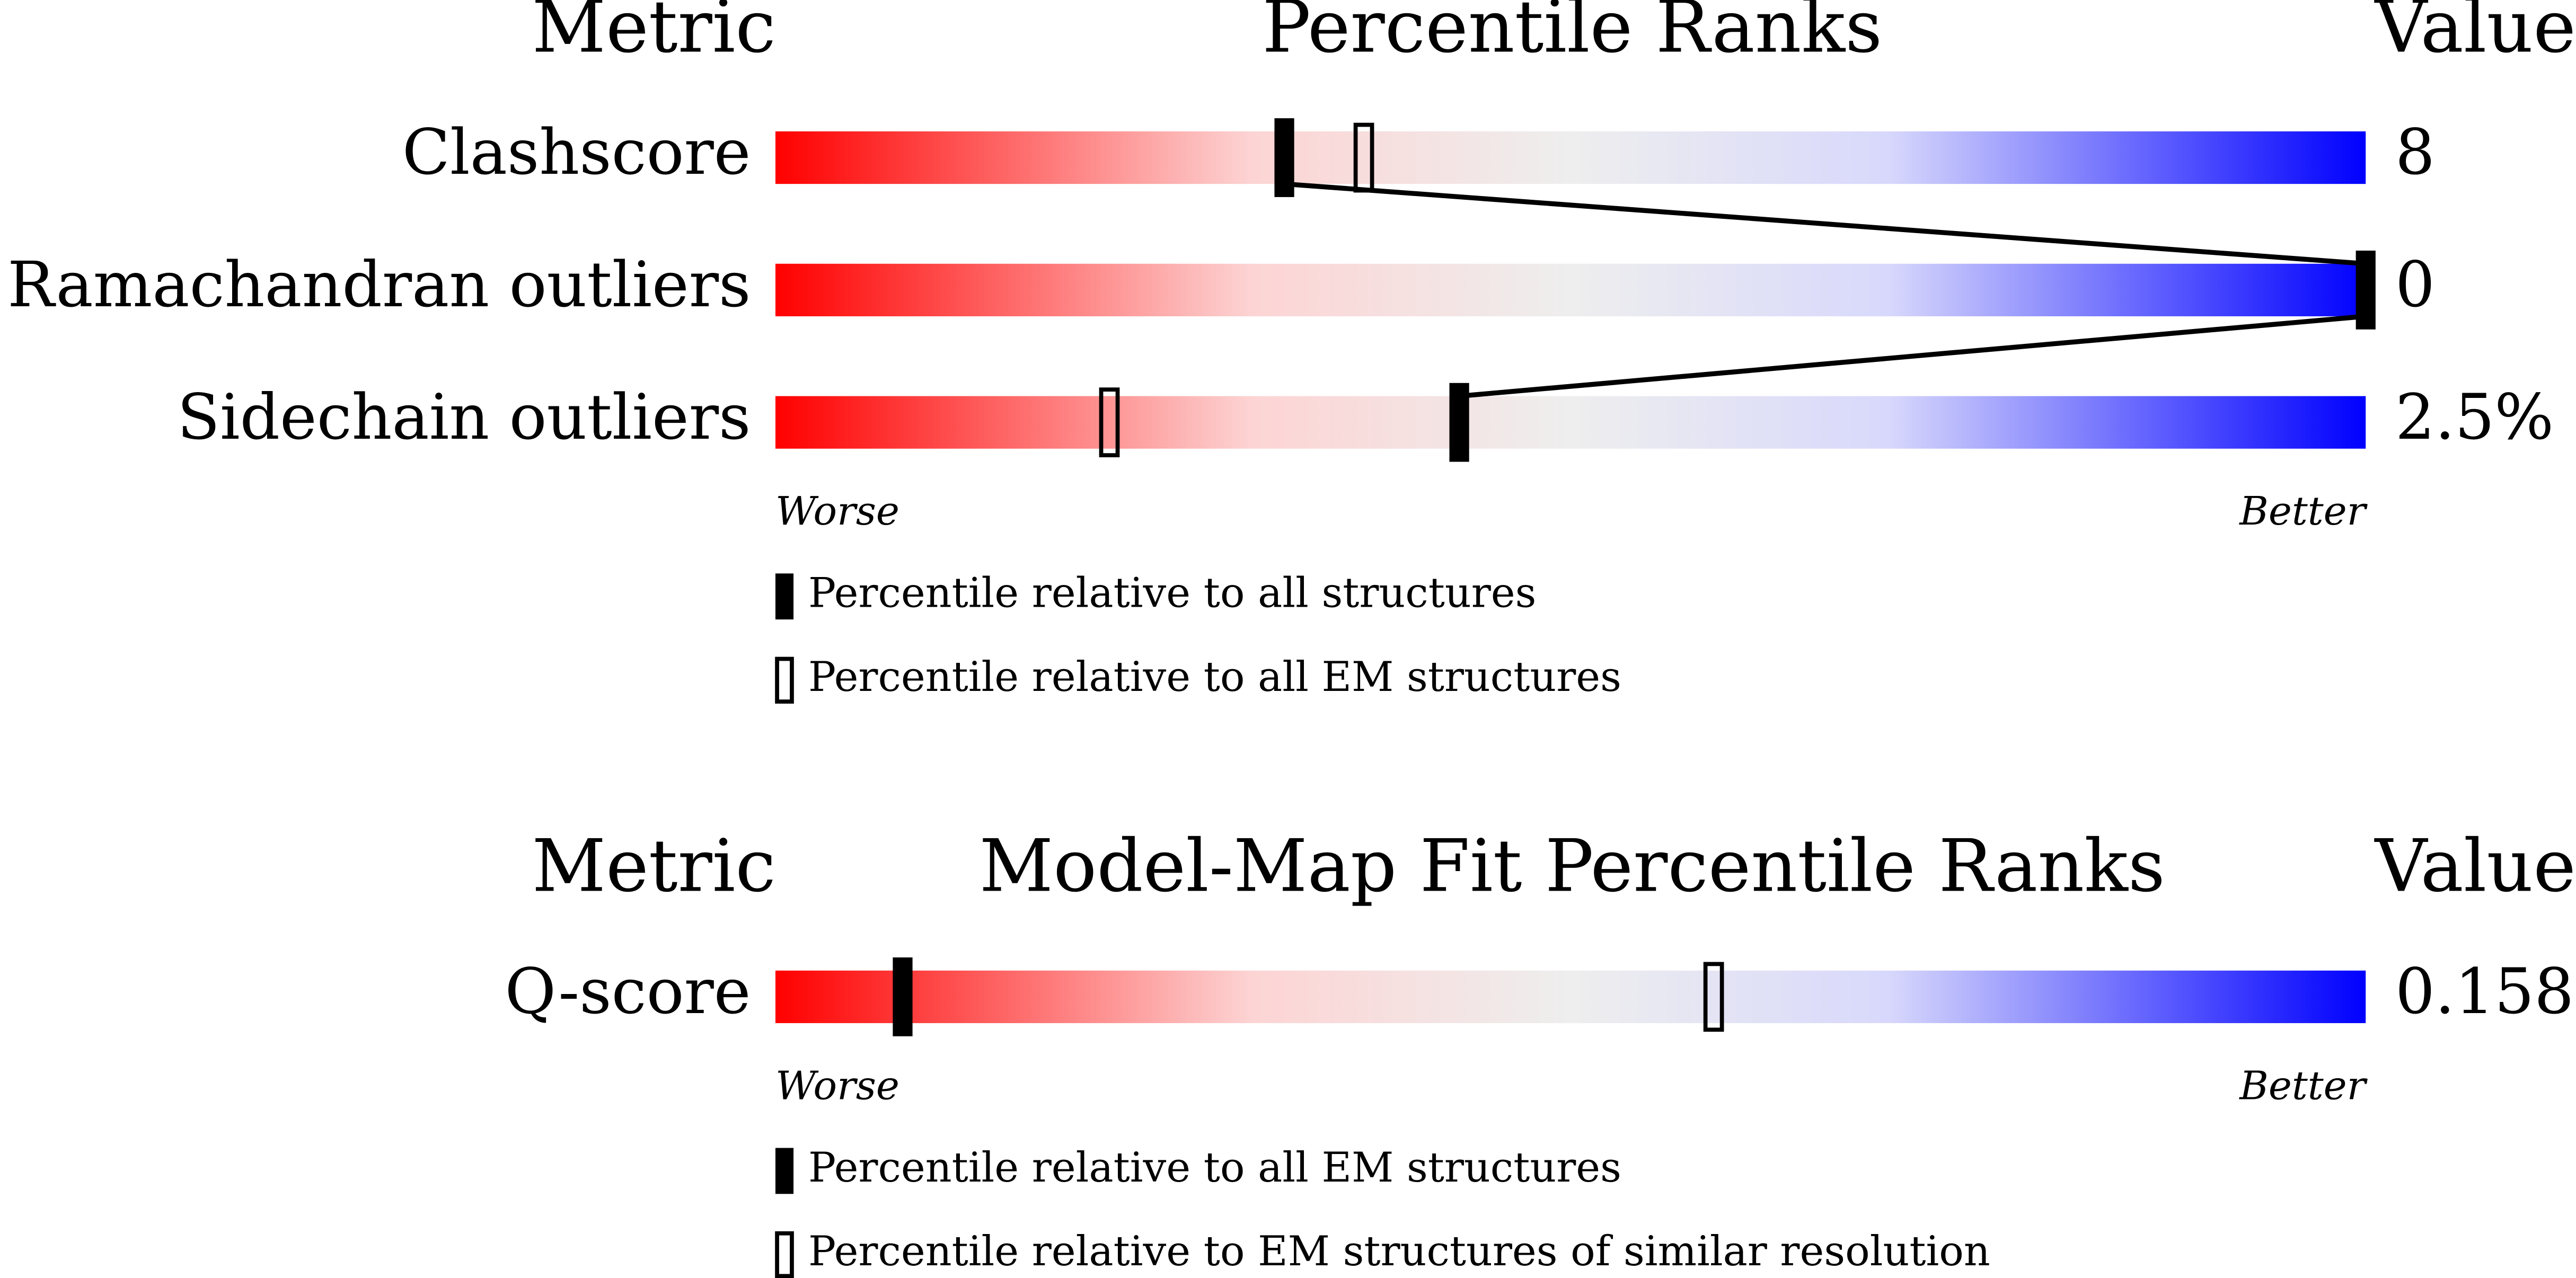 Image resolution: width=2576 pixels, height=1278 pixels. What do you see at coordinates (2484, 991) in the screenshot?
I see `metric-value: 0.158` at bounding box center [2484, 991].